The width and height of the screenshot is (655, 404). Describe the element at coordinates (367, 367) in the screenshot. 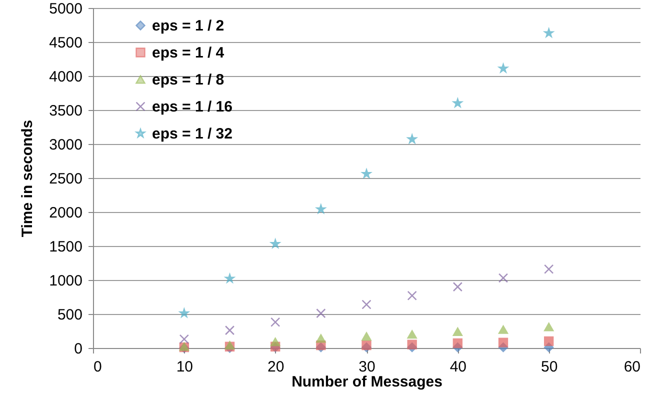

I see `x-tick-label: 30` at that location.